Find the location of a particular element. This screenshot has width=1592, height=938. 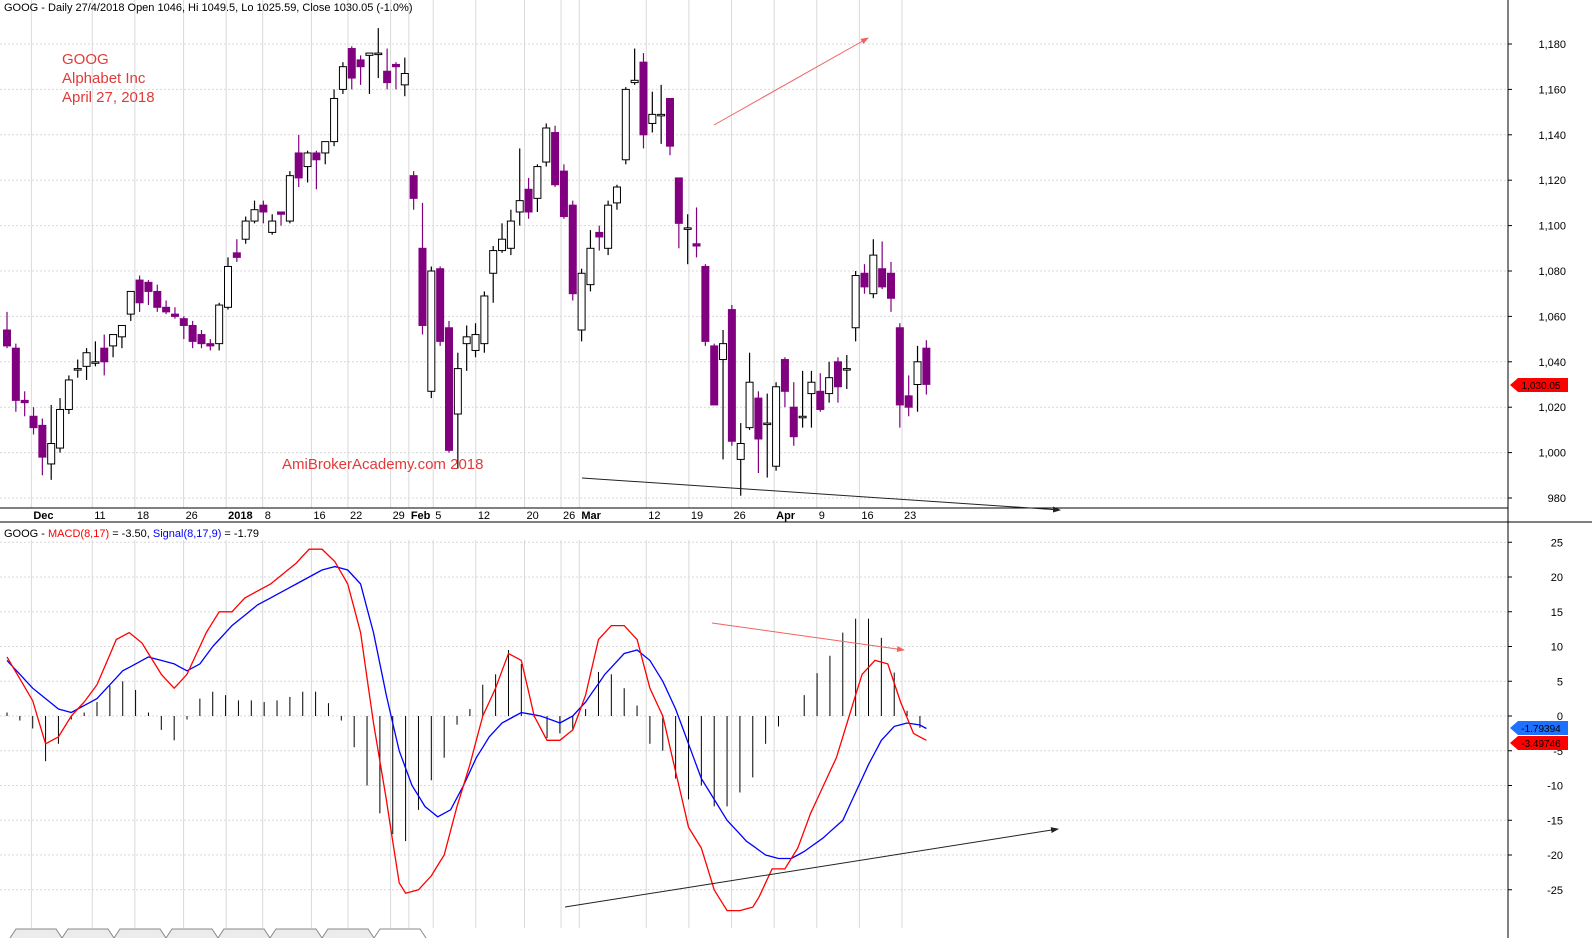

macd-y-tick-label: 10 is located at coordinates (1557, 648).